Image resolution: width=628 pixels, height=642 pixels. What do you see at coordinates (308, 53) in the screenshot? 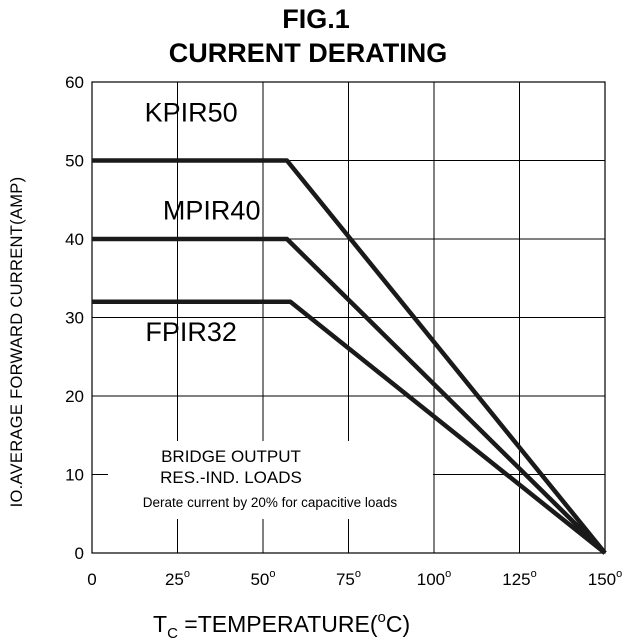
I see `chart-title-line2: CURRENT DERATING` at bounding box center [308, 53].